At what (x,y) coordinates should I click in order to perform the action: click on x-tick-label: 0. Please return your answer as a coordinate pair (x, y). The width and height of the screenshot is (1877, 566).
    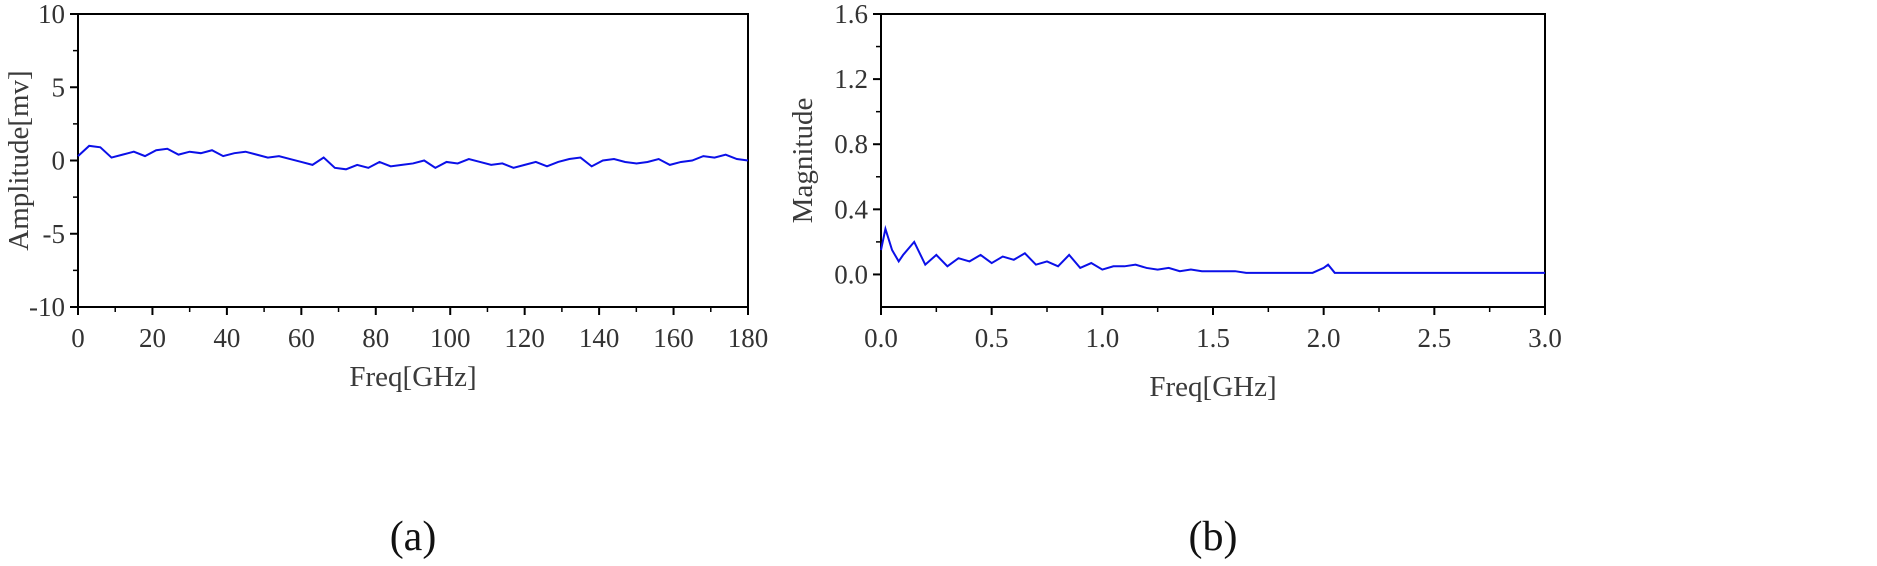
    Looking at the image, I should click on (78, 338).